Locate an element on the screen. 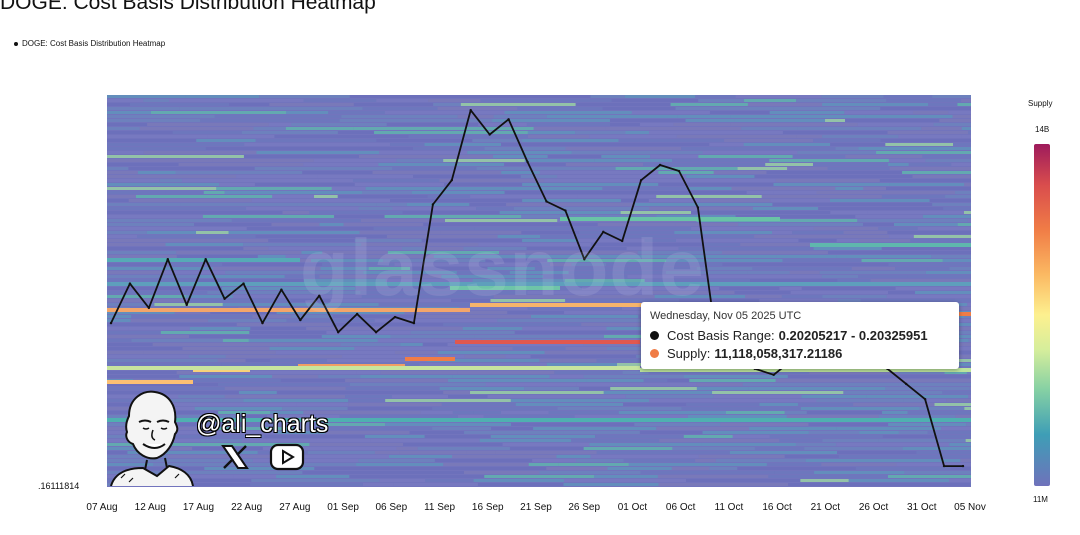  x-tick-label: 01 Sep is located at coordinates (343, 507).